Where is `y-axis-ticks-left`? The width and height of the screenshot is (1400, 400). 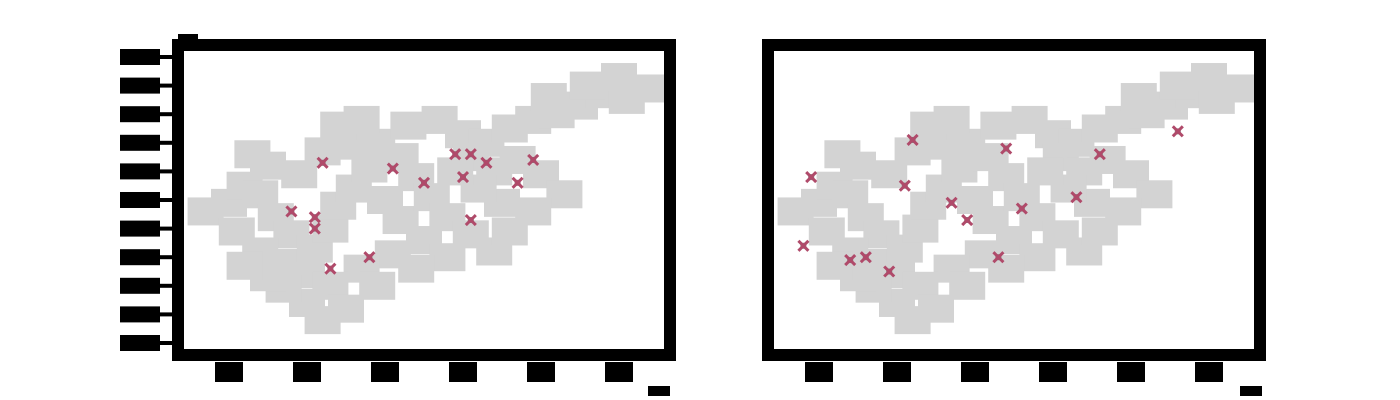 y-axis-ticks-left is located at coordinates (149, 200).